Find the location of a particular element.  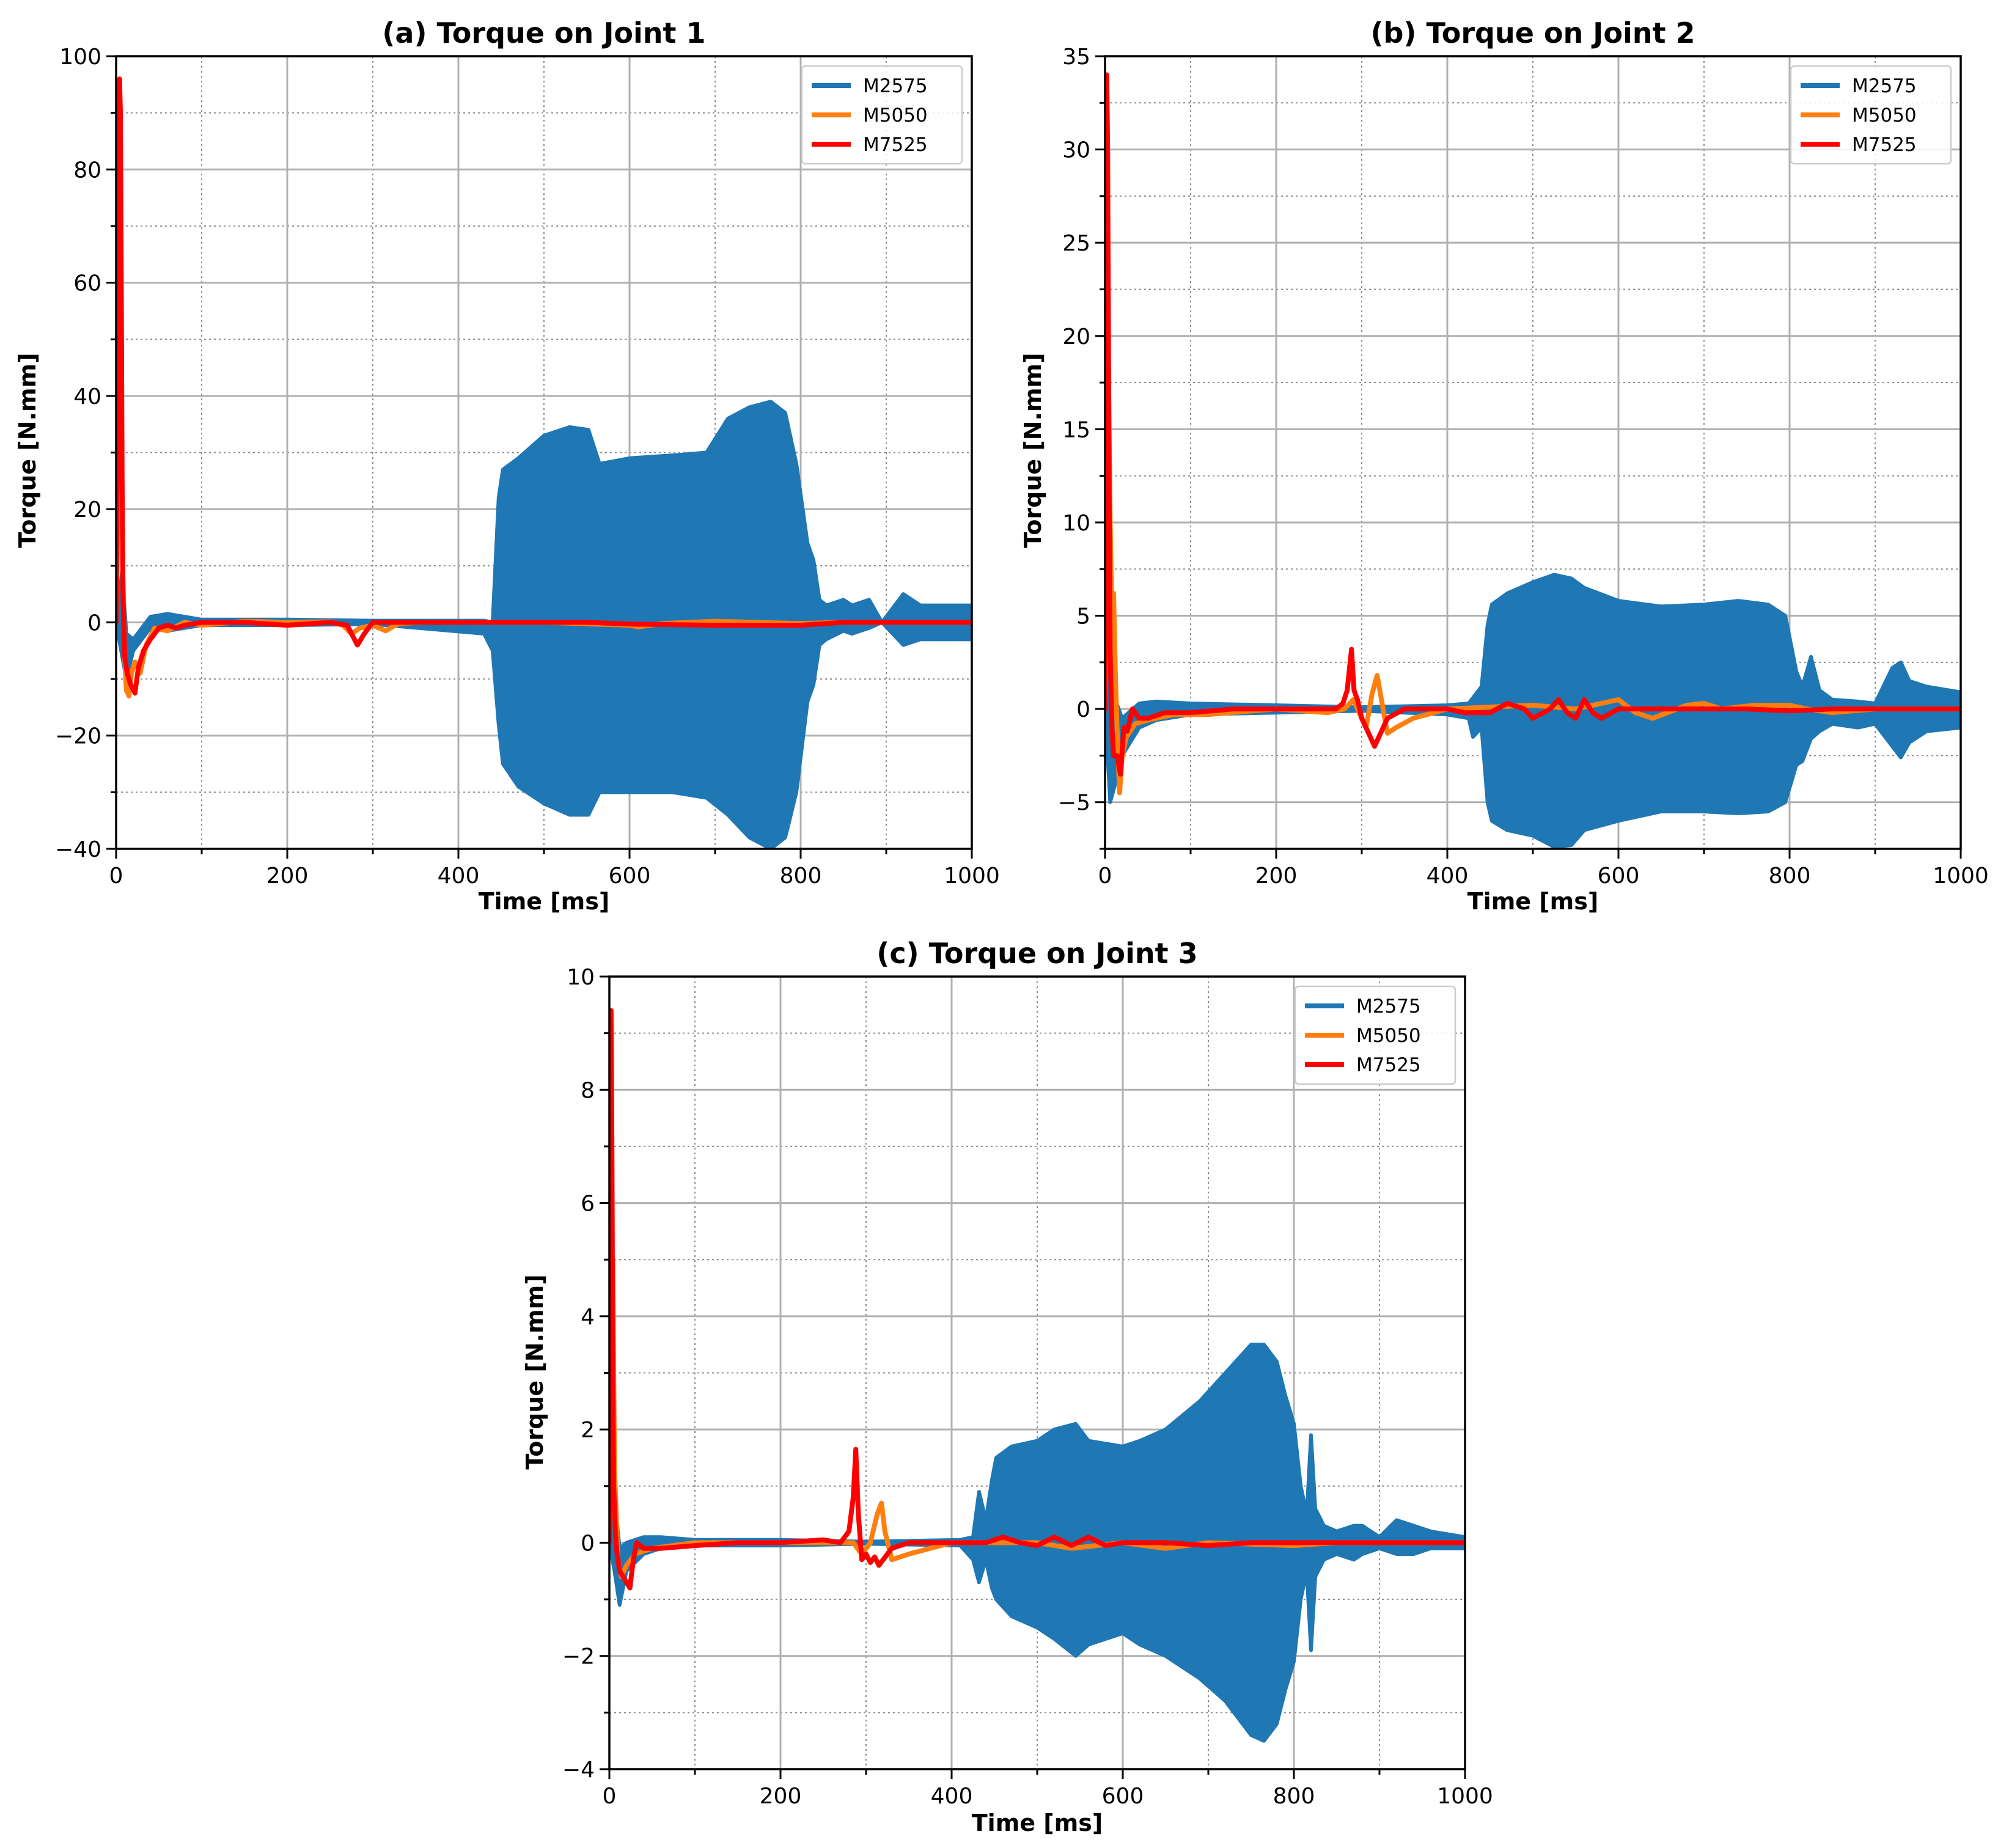

y-tick-label: 8 is located at coordinates (588, 1090).